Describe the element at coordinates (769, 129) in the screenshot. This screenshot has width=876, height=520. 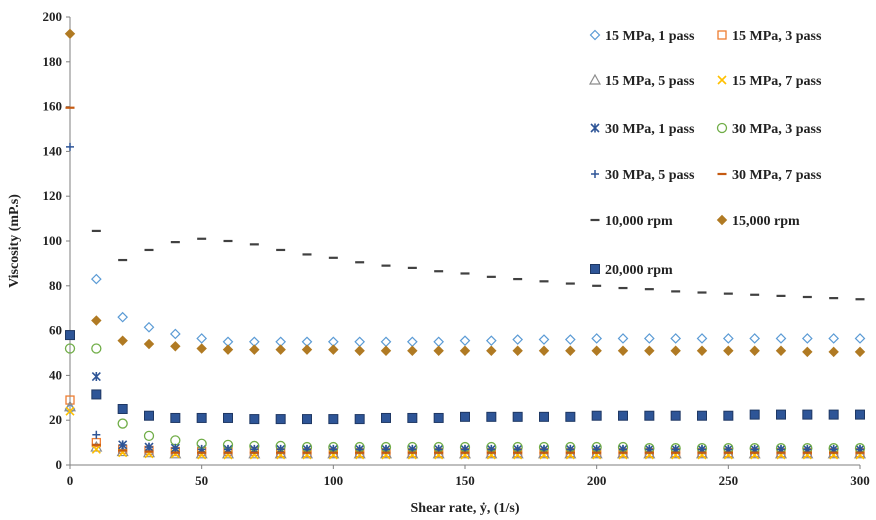
I see `legend-item: 30 MPa, 3 pass` at that location.